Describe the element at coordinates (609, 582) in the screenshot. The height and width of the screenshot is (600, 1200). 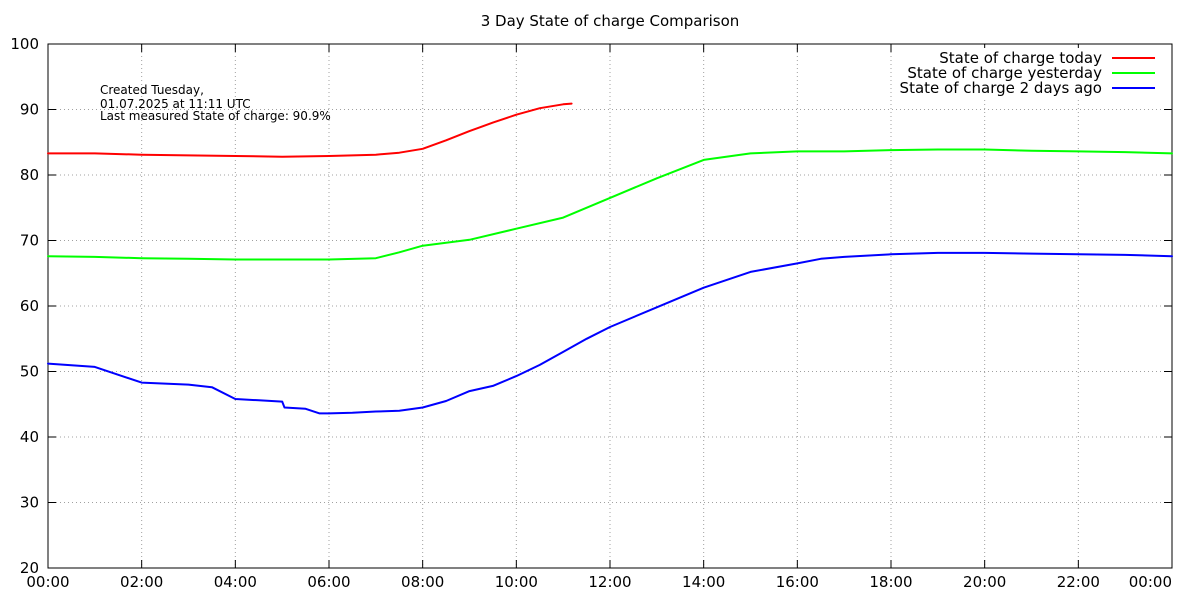
I see `x-tick-label: 12:00` at that location.